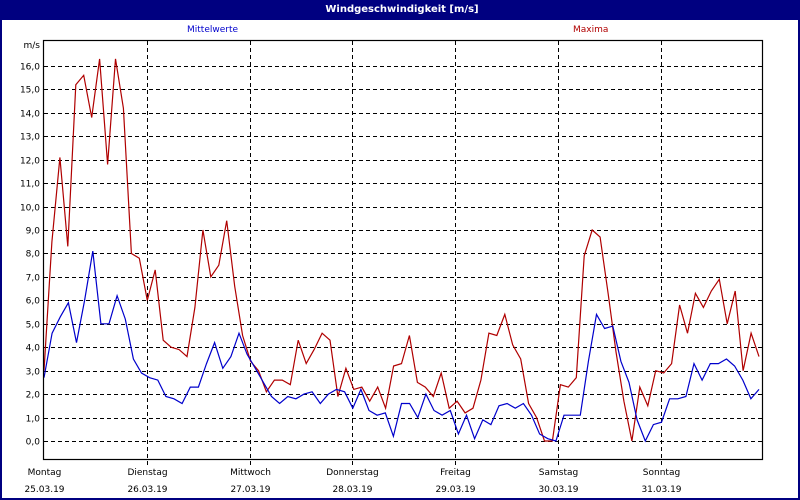 The height and width of the screenshot is (500, 800). I want to click on y-tick-label: 1,0, so click(33, 420).